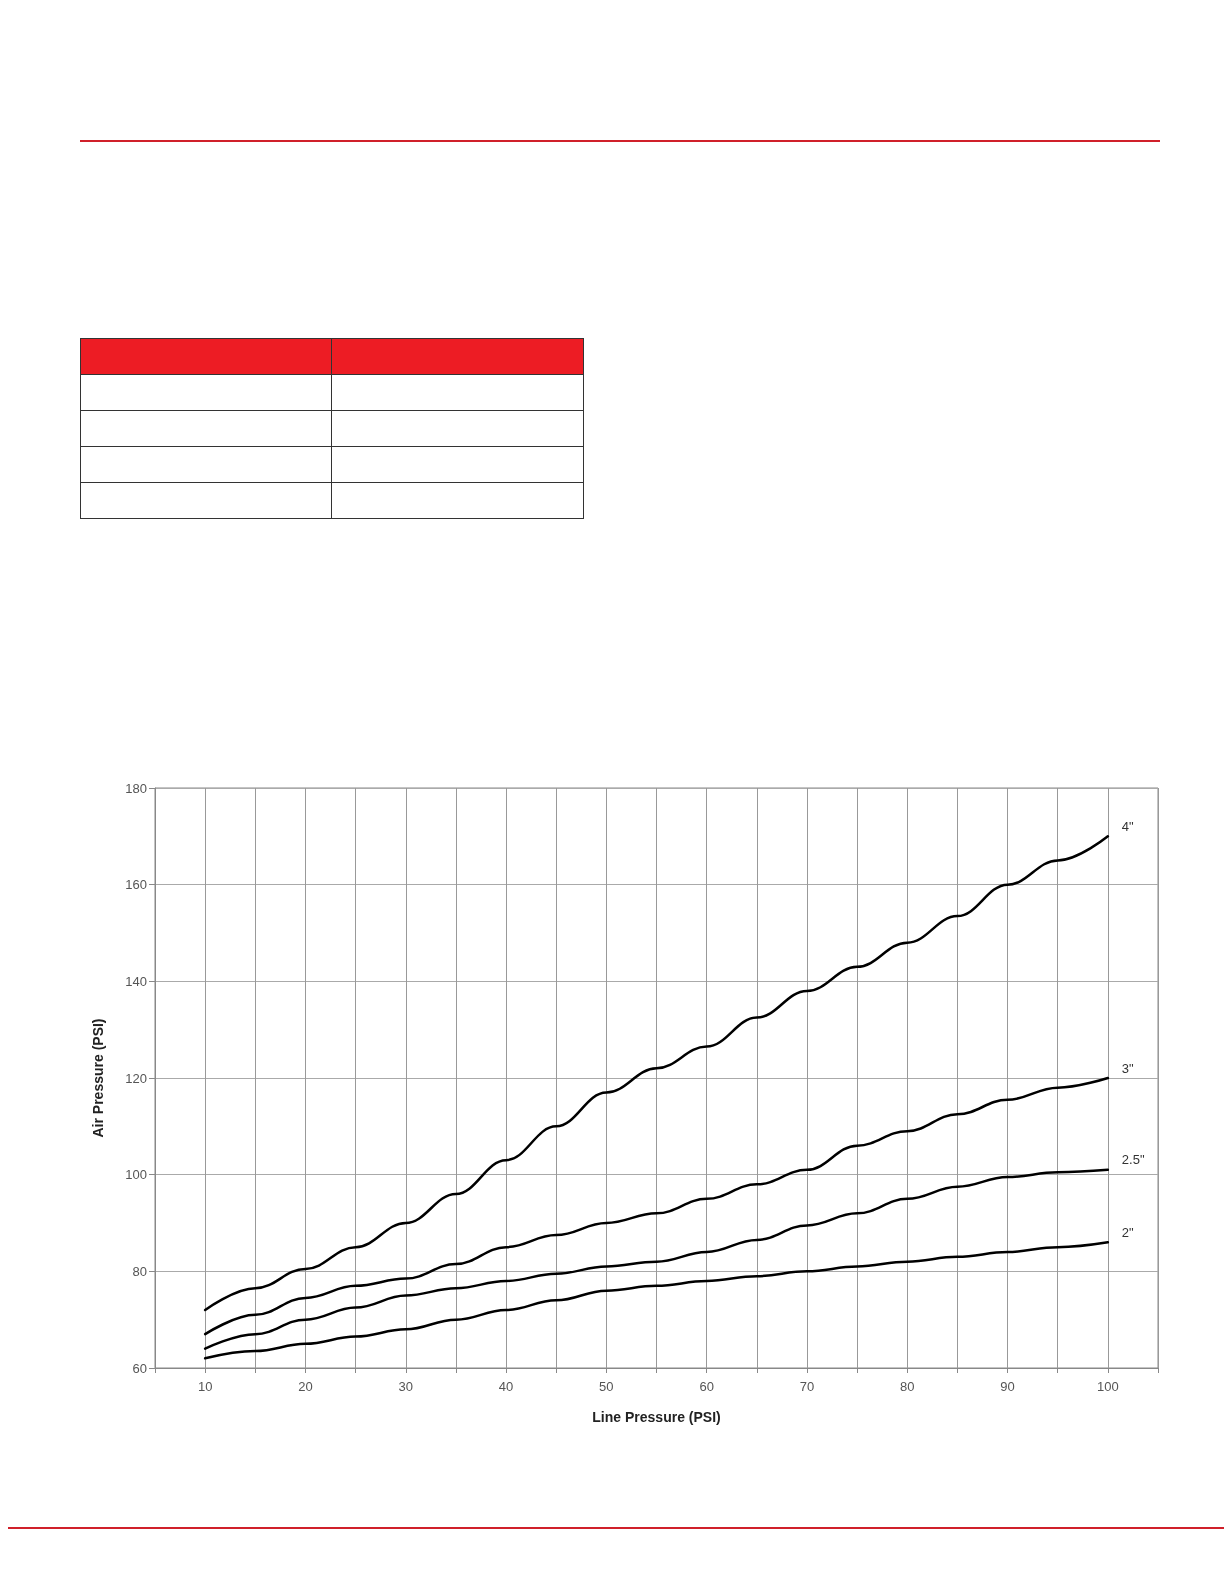 The height and width of the screenshot is (1584, 1224). Describe the element at coordinates (706, 1386) in the screenshot. I see `x-tick-label: 60` at that location.